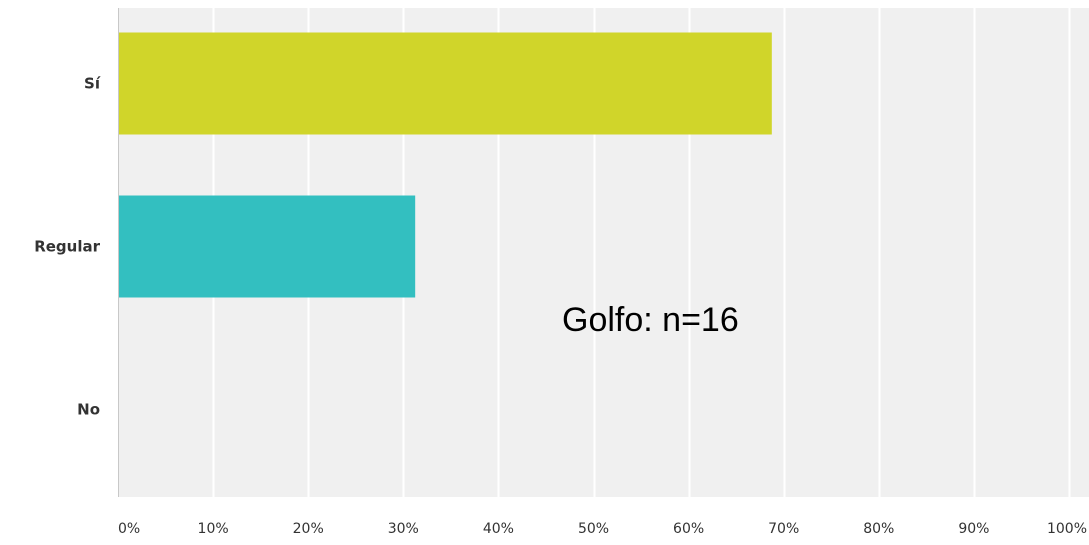 This screenshot has width=1089, height=545. Describe the element at coordinates (878, 529) in the screenshot. I see `x-tick-label: 80%` at that location.